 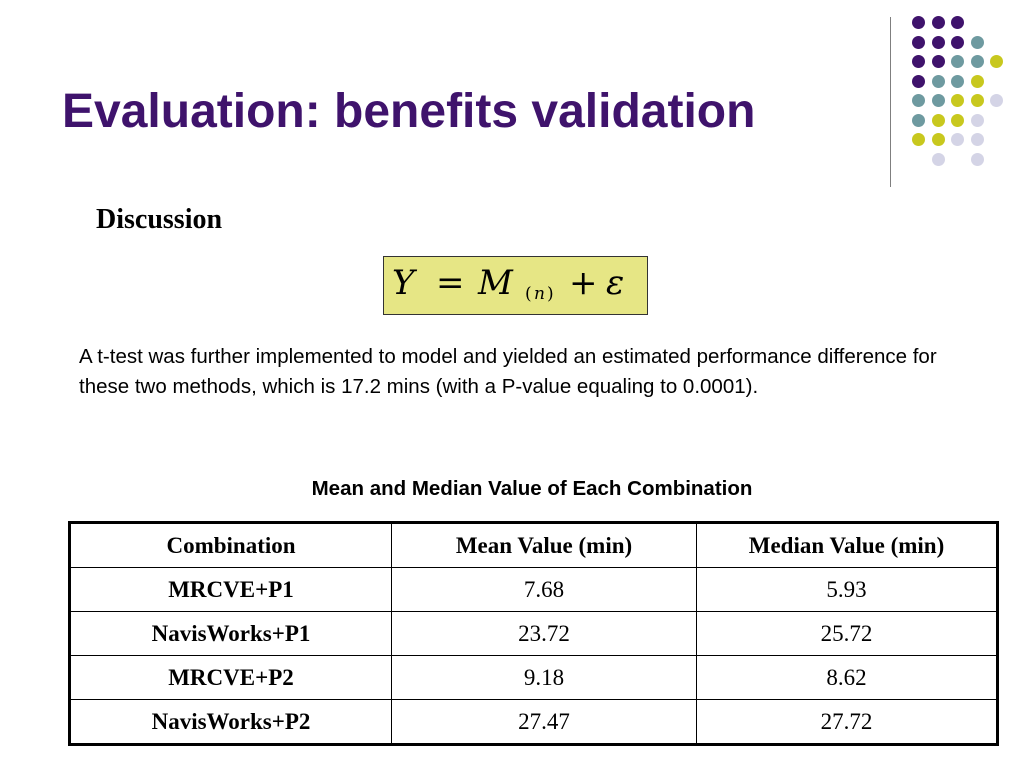 I want to click on table-row: MRCVE+P2 9.18 8.62, so click(x=533, y=677).